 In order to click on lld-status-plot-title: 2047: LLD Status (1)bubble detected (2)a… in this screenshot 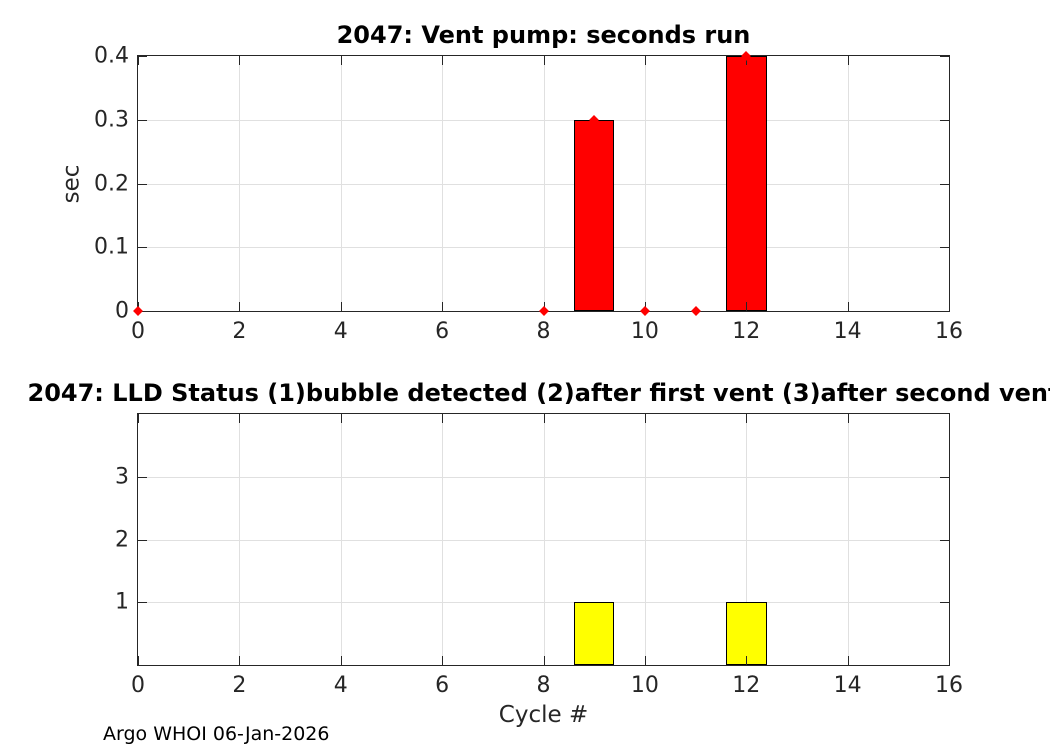, I will do `click(538, 393)`.